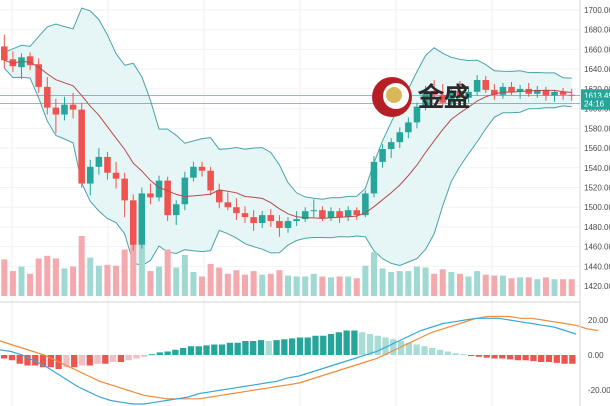 The image size is (610, 406). Describe the element at coordinates (597, 286) in the screenshot. I see `price-tick-label: 1420.00` at that location.